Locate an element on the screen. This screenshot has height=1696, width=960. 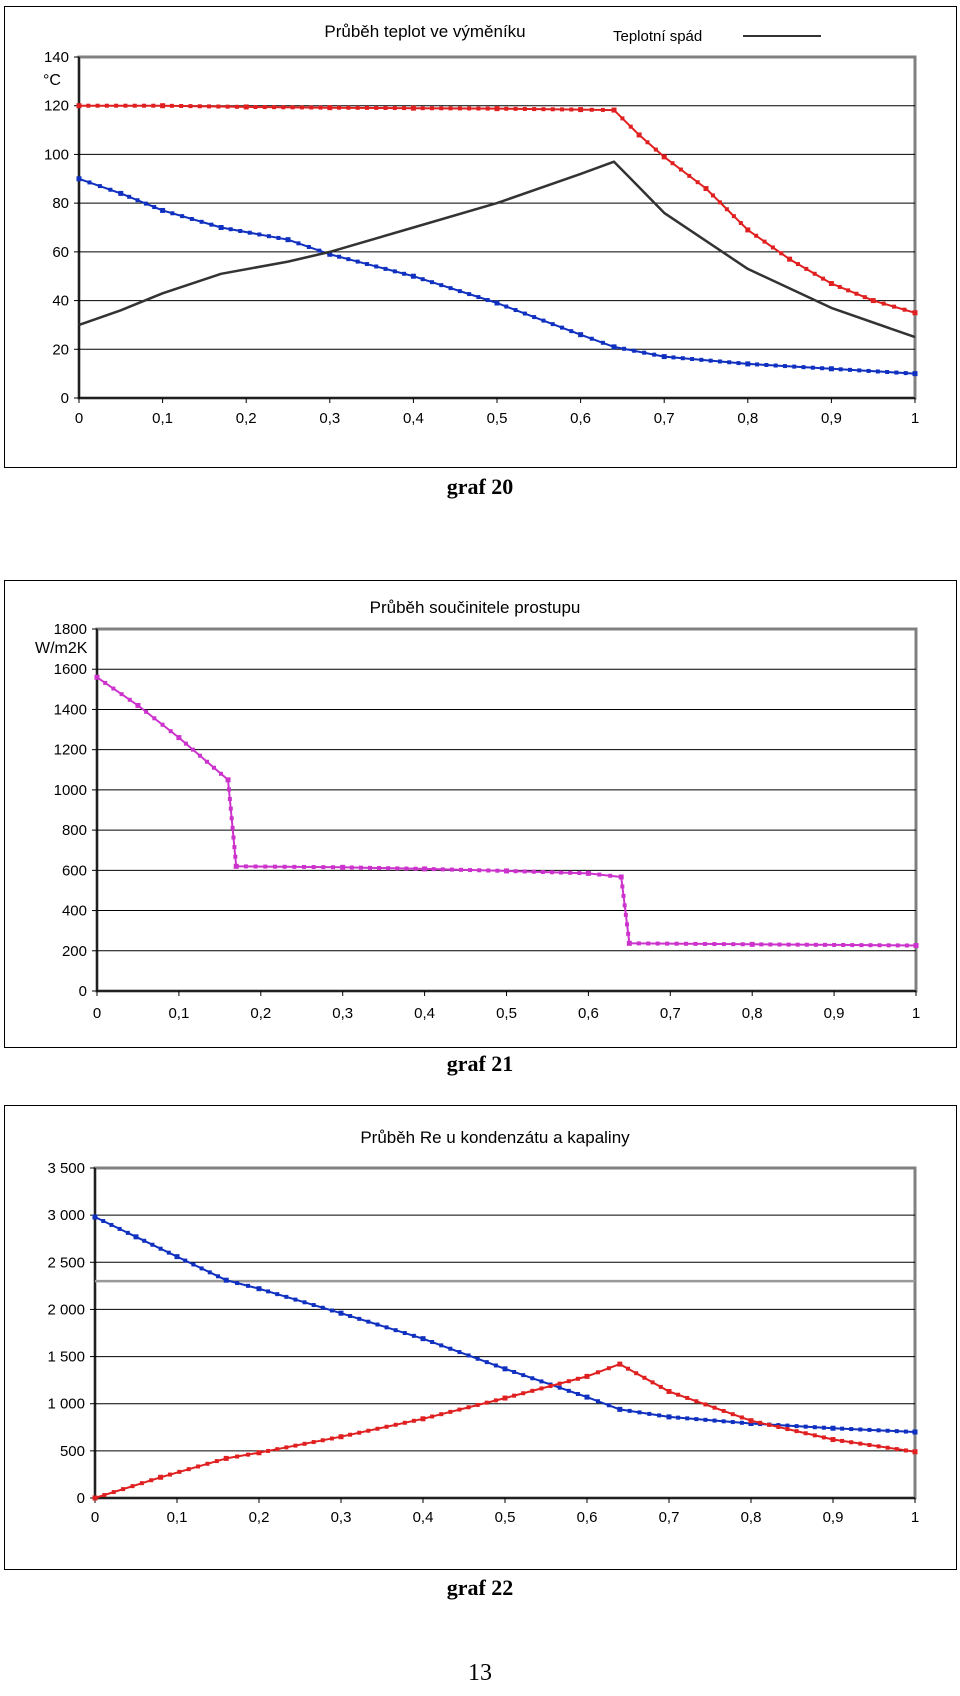
y-tick-label: 1000 is located at coordinates (70, 790).